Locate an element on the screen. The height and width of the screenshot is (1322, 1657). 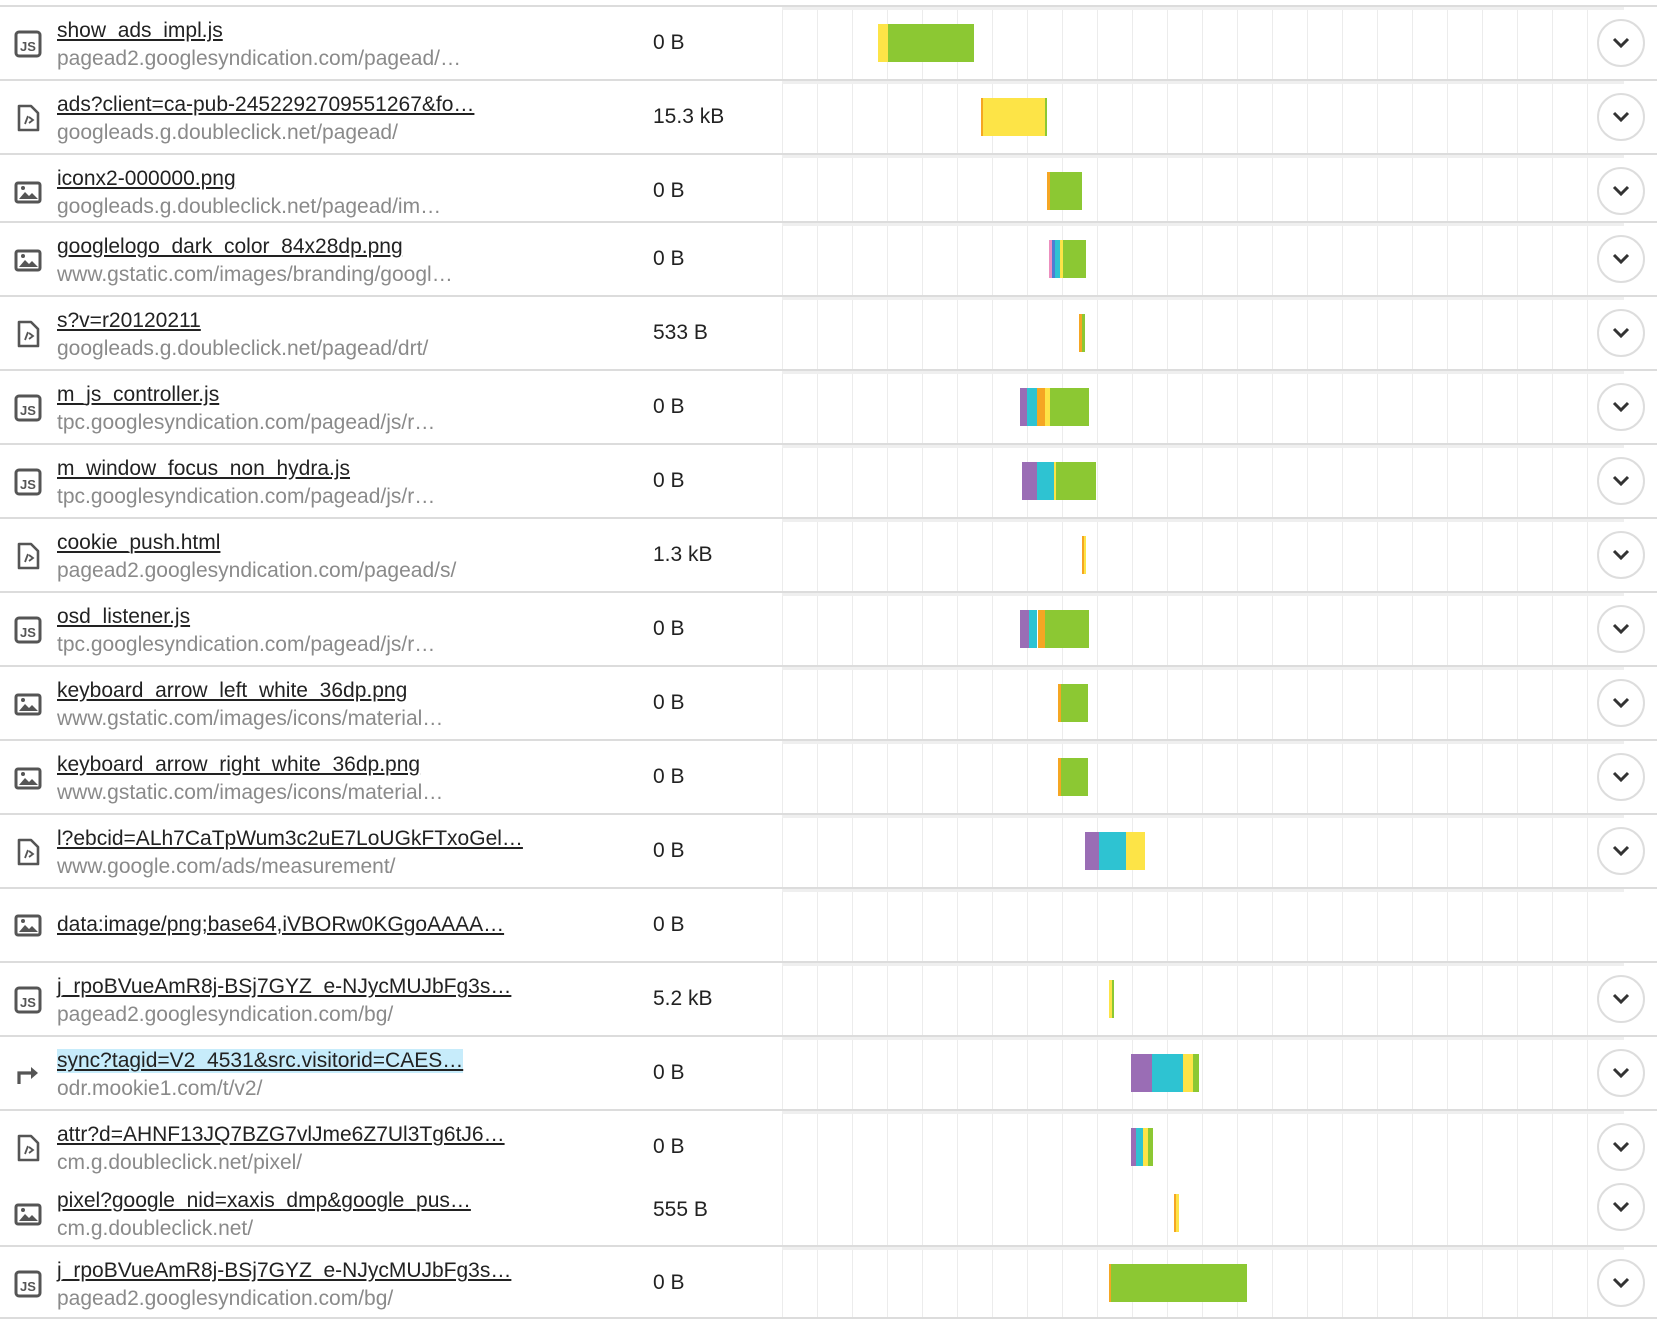
request-domain: cm.g.doubleclick.net/ is located at coordinates (155, 1228).